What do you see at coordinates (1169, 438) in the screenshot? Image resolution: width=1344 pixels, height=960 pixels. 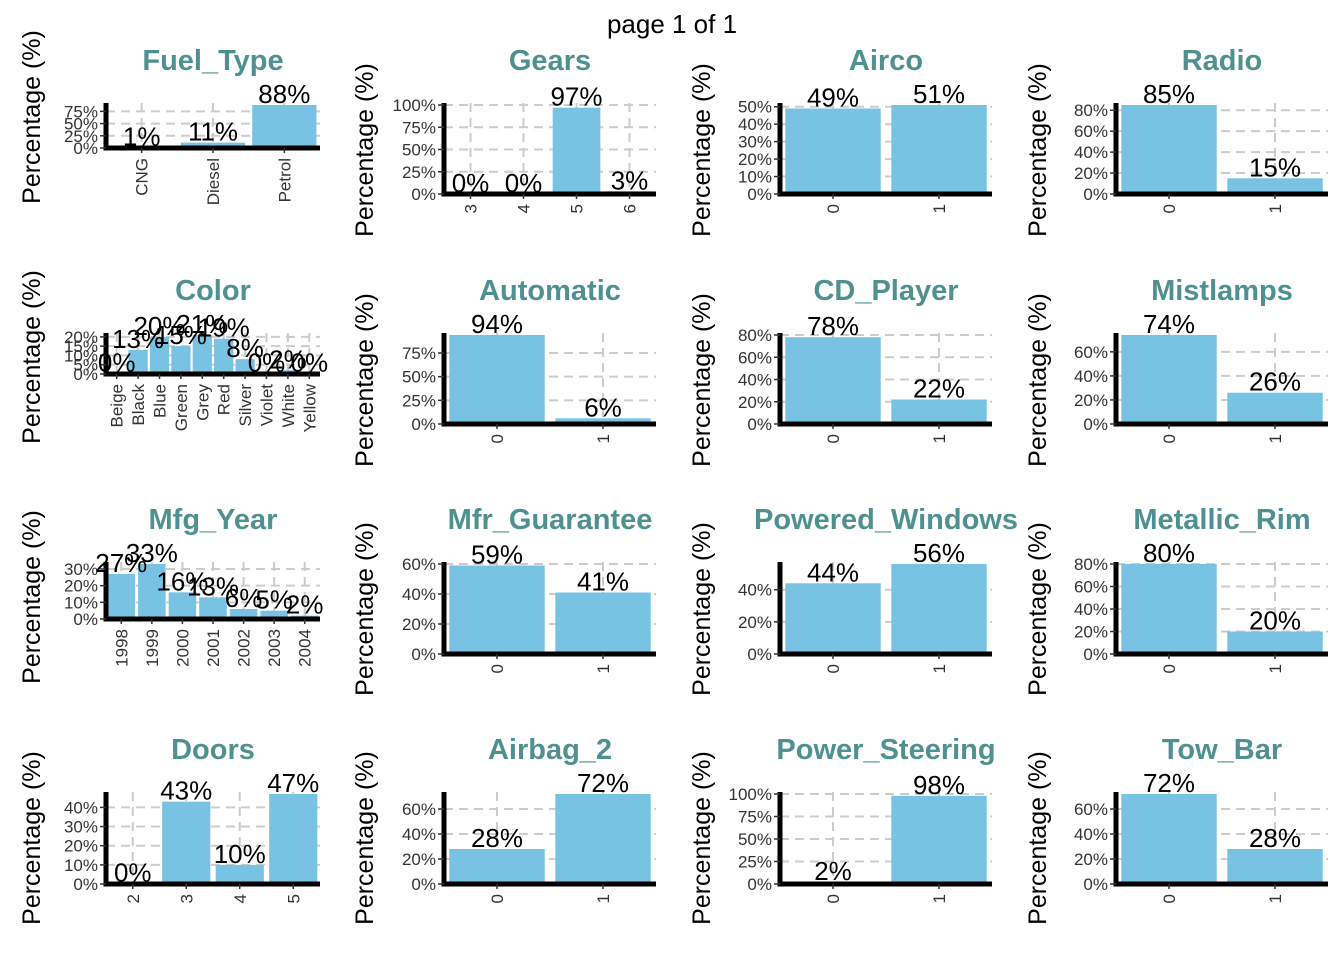 I see `mistlamps-x-tick-label: 0` at bounding box center [1169, 438].